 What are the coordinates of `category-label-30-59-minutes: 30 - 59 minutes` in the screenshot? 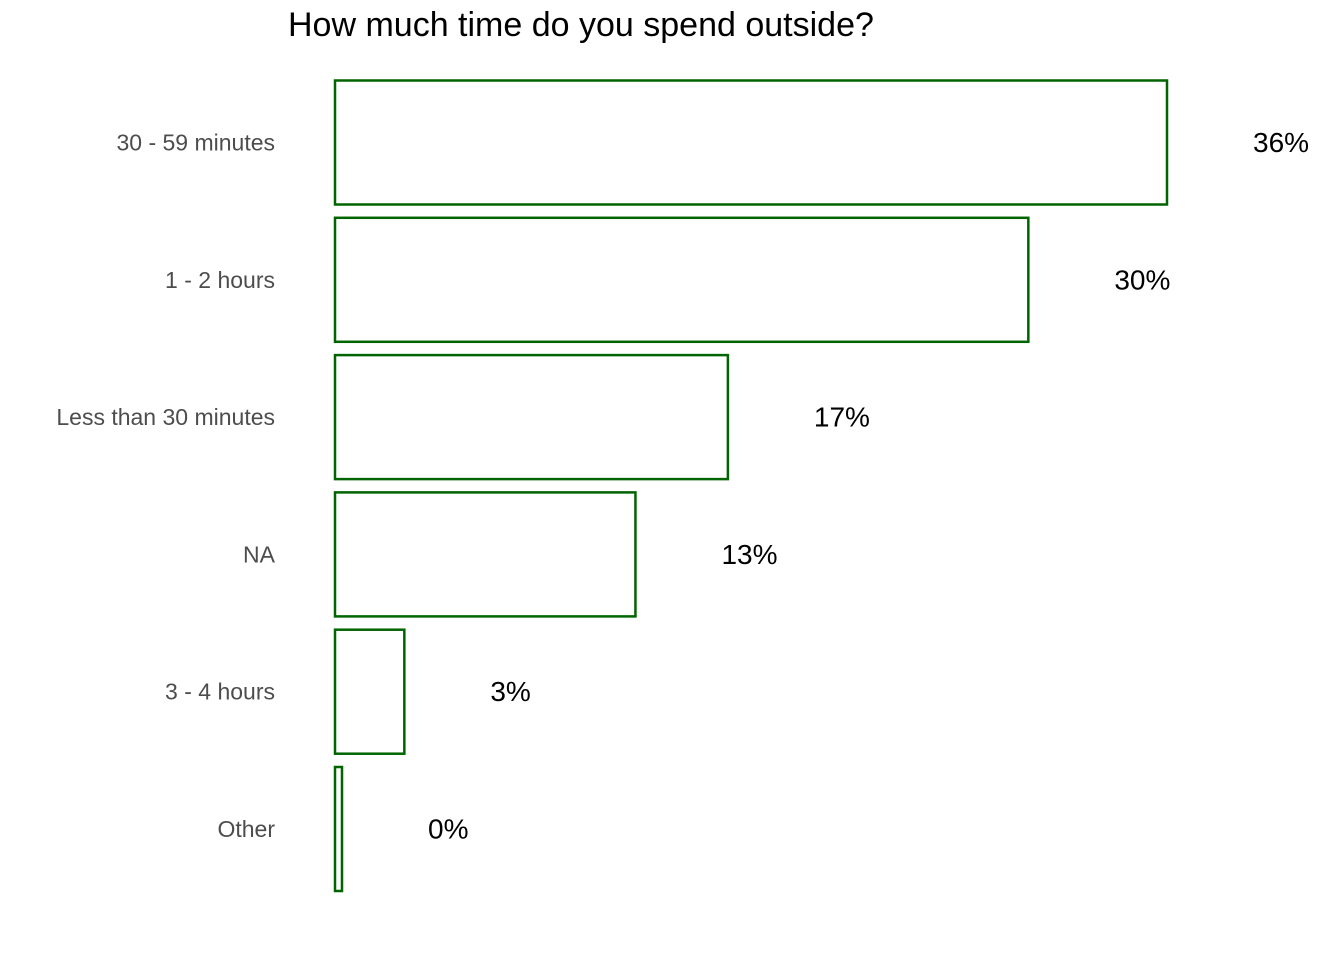 It's located at (195, 143).